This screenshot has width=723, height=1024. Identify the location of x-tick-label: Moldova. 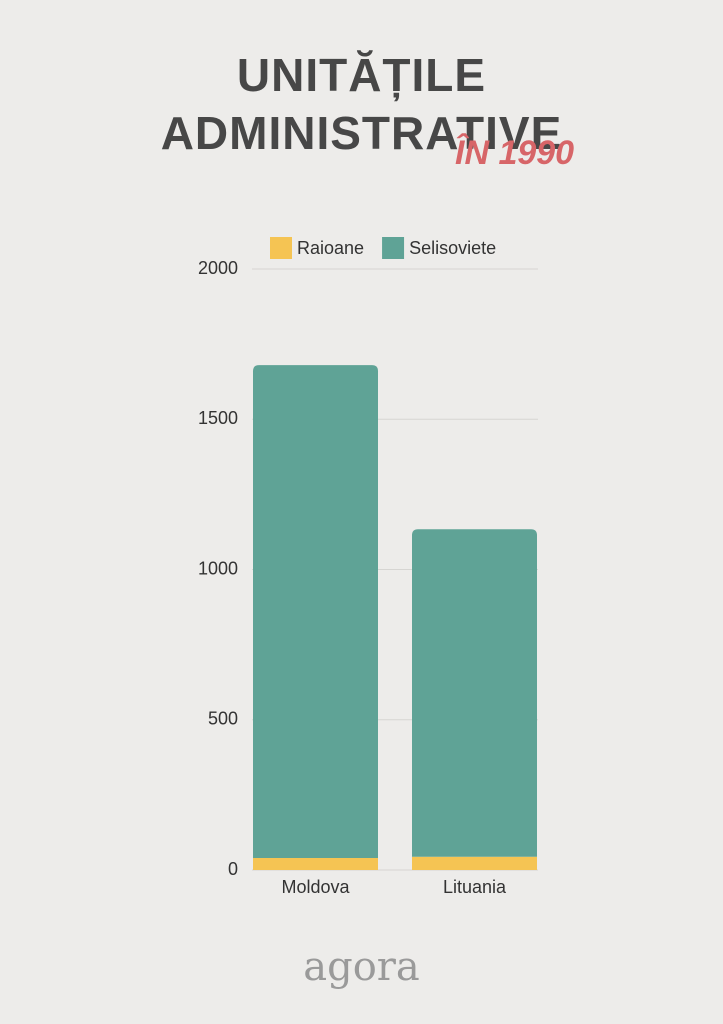
(315, 887).